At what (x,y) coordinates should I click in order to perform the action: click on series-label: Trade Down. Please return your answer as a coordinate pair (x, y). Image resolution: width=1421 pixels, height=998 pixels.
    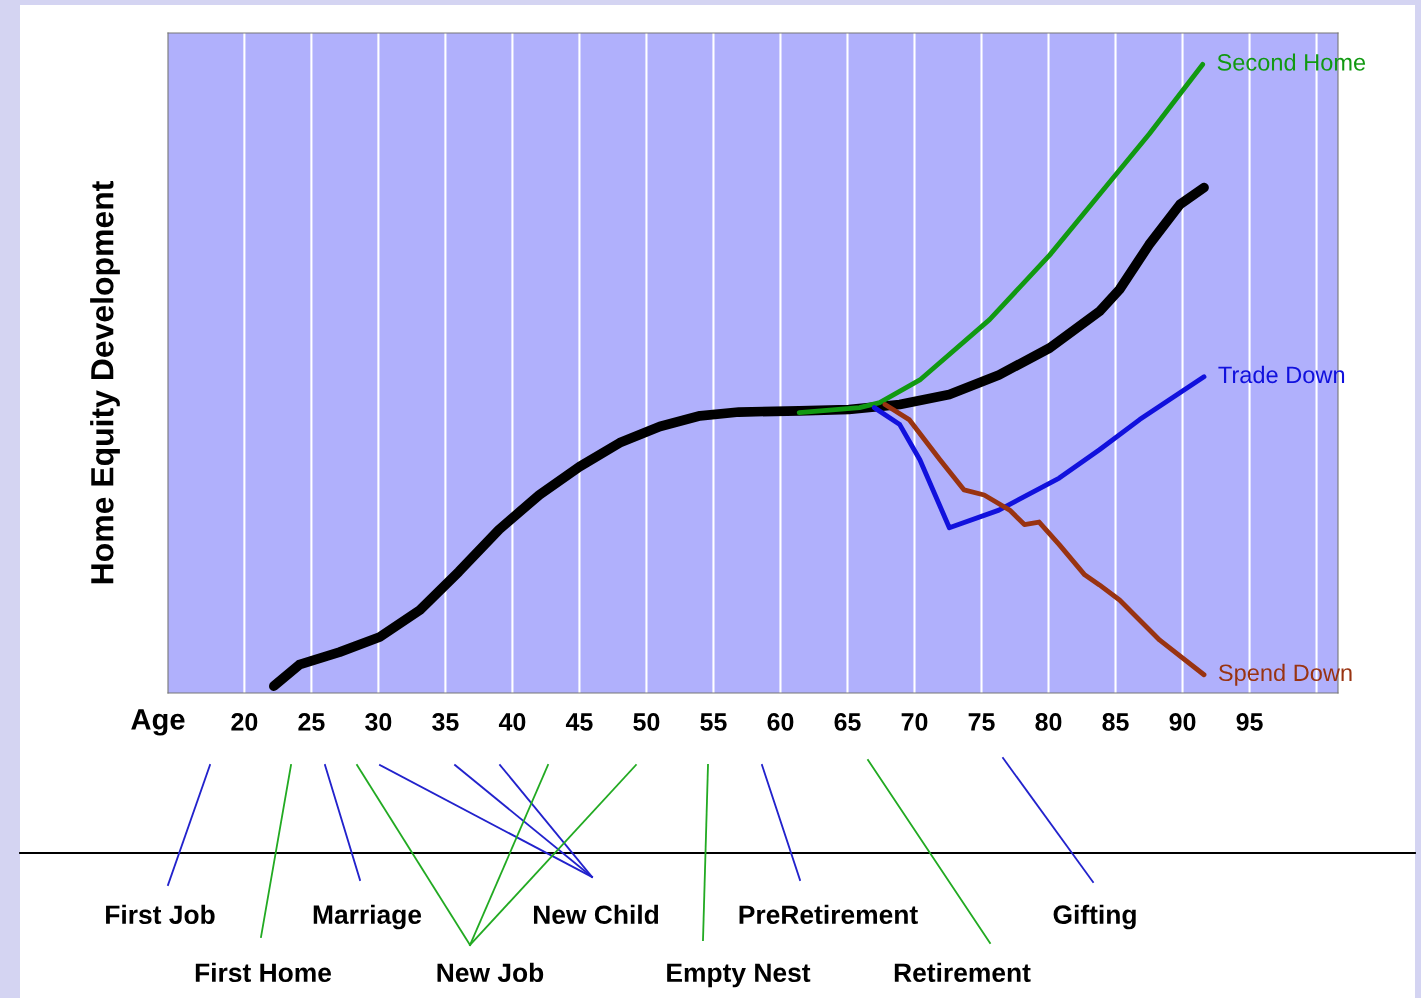
    Looking at the image, I should click on (1281, 374).